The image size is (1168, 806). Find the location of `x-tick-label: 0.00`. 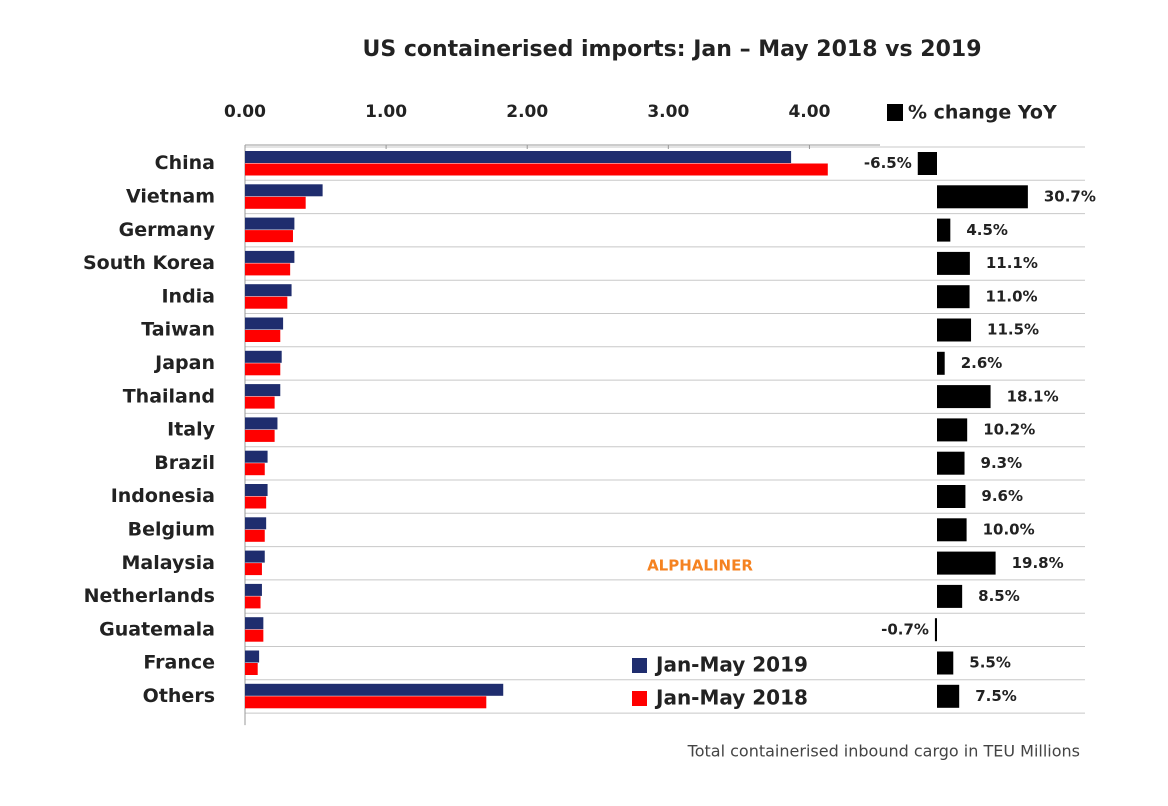

x-tick-label: 0.00 is located at coordinates (245, 112).